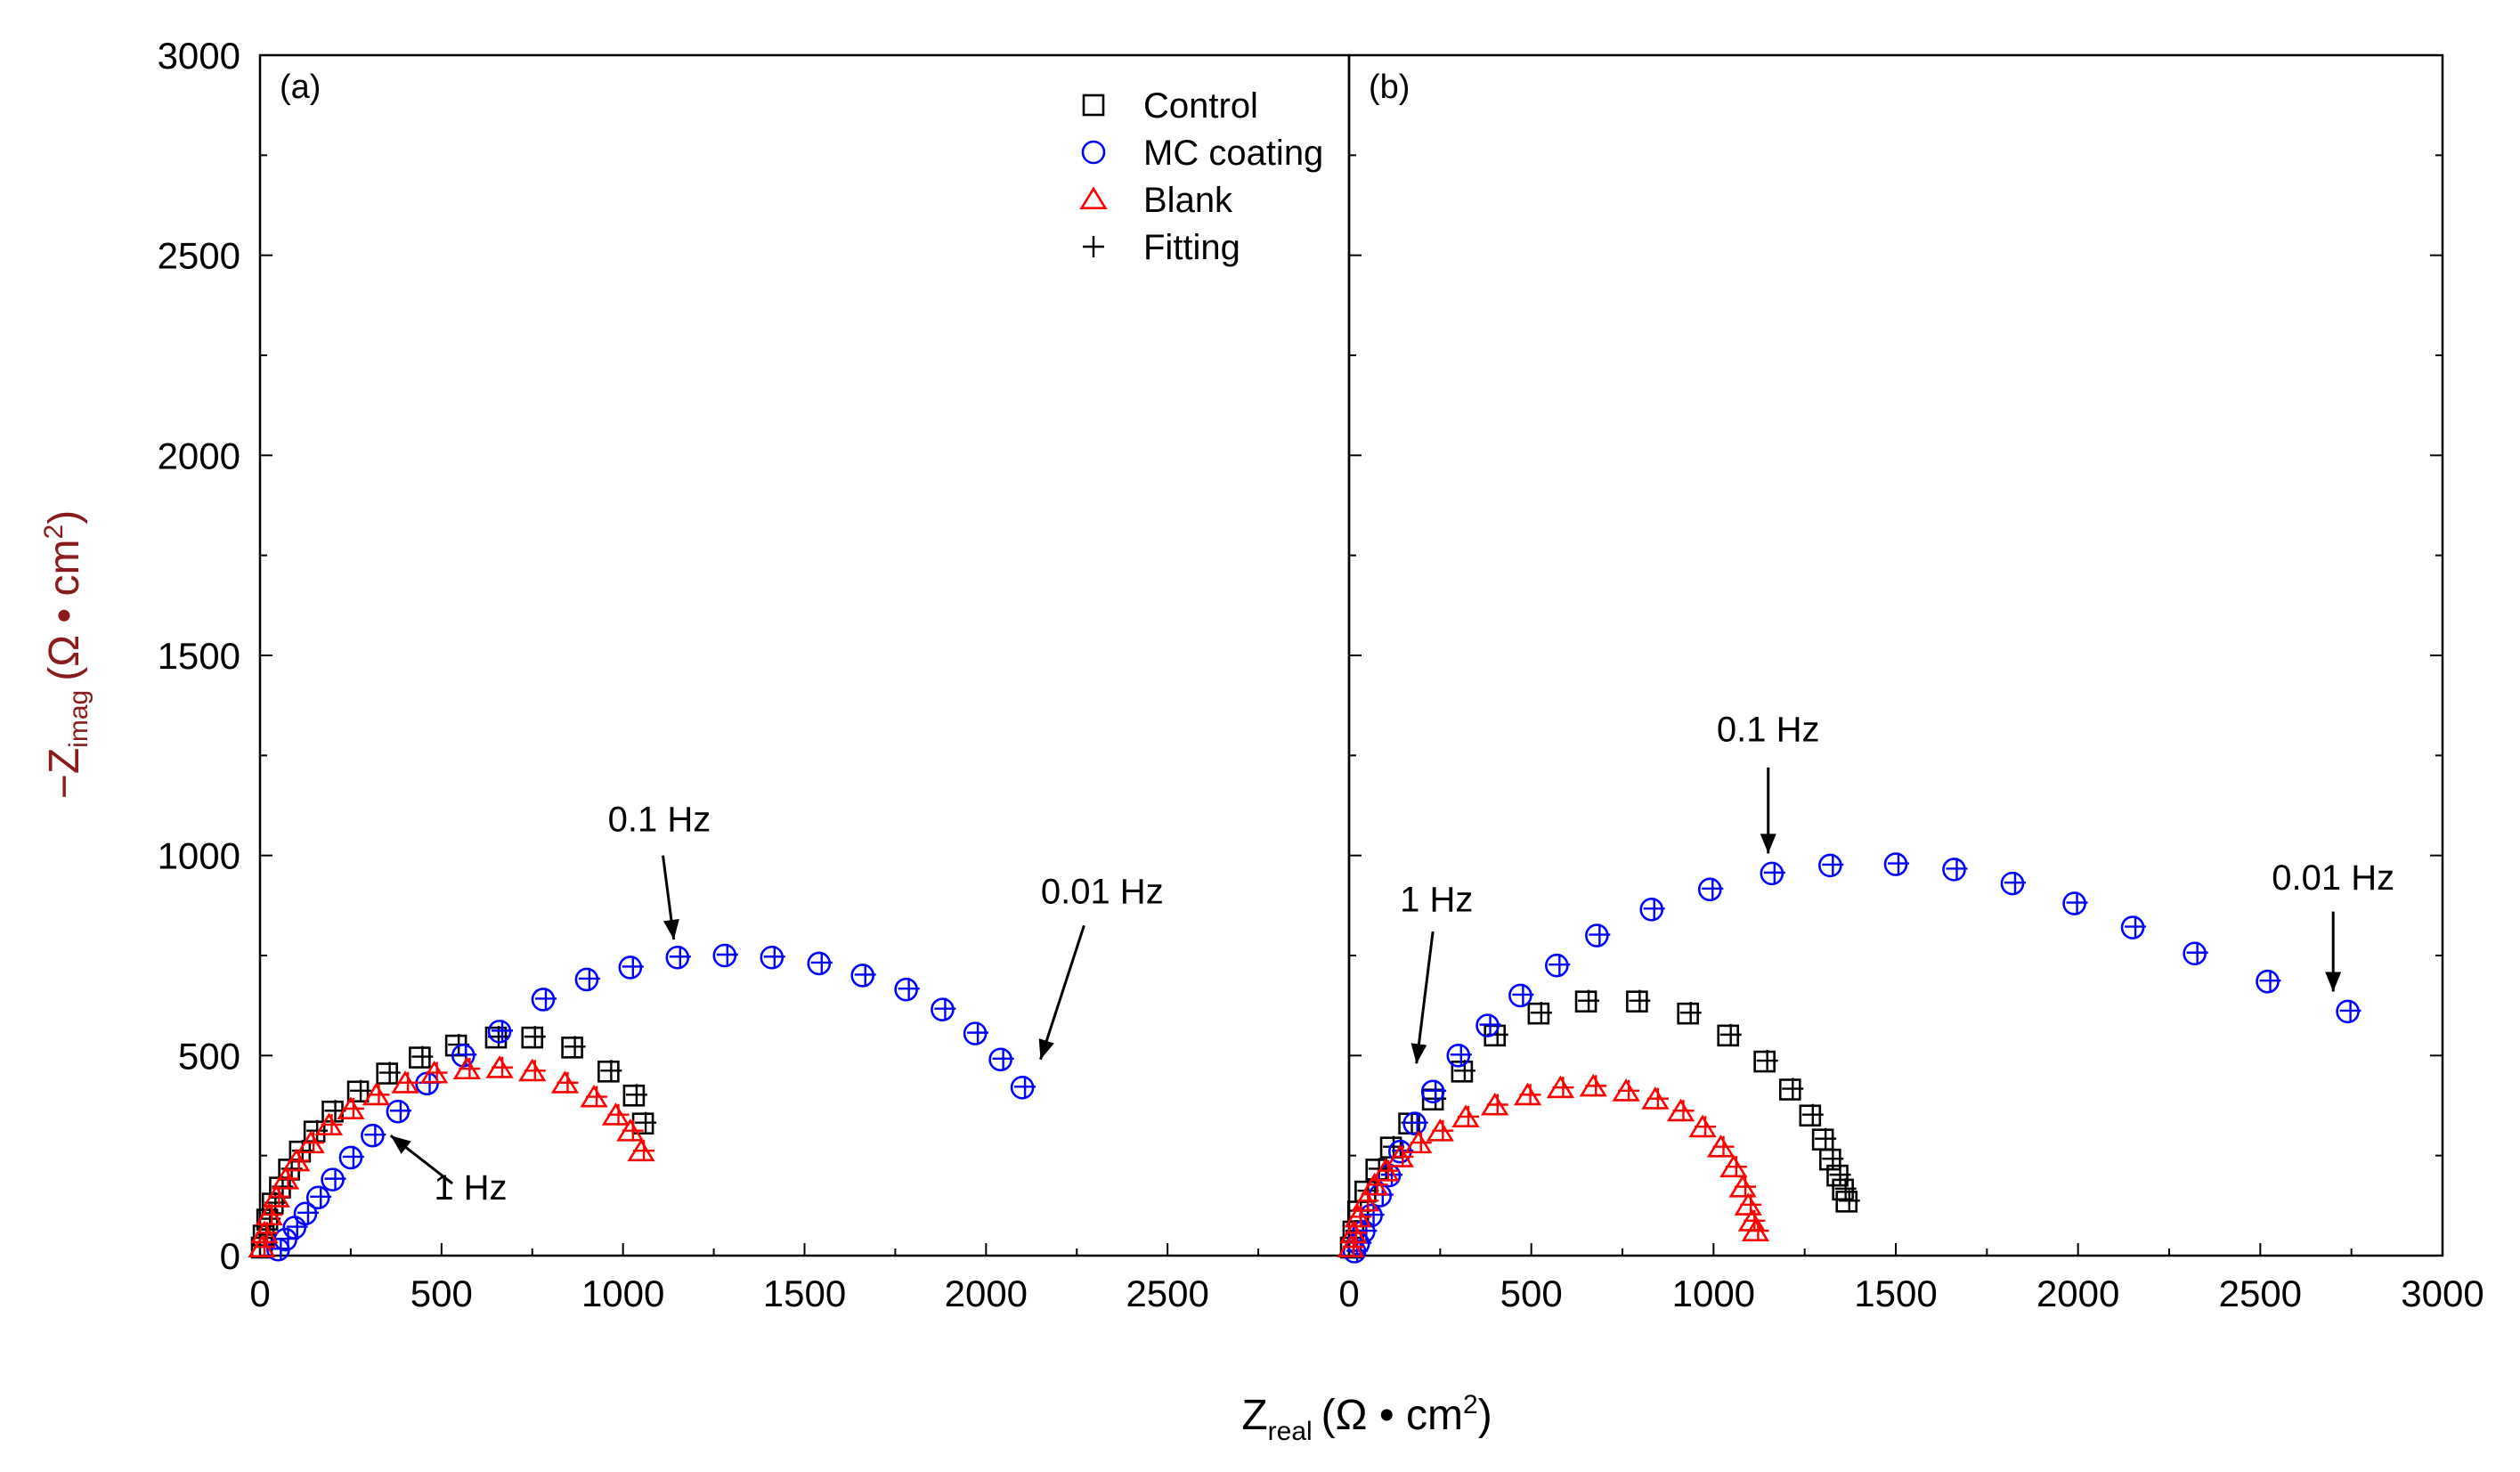  Describe the element at coordinates (300, 87) in the screenshot. I see `panel-label: (a)` at that location.